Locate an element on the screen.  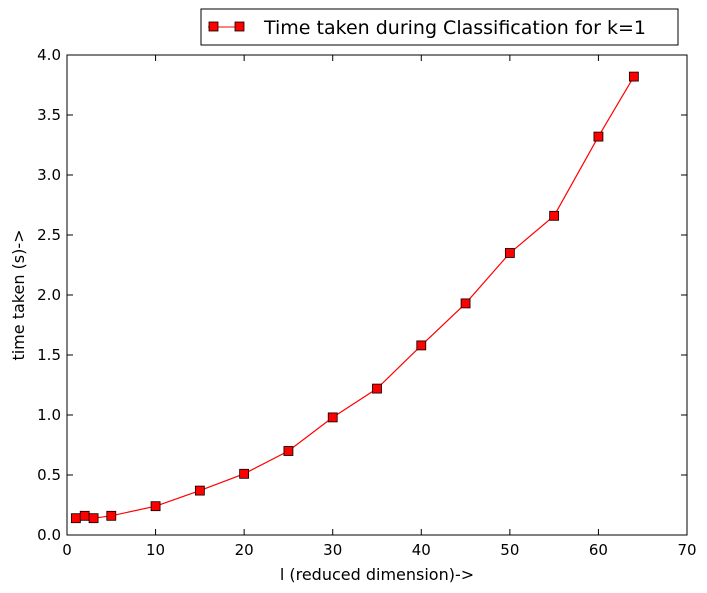
x-tick-label: 0 is located at coordinates (67, 550).